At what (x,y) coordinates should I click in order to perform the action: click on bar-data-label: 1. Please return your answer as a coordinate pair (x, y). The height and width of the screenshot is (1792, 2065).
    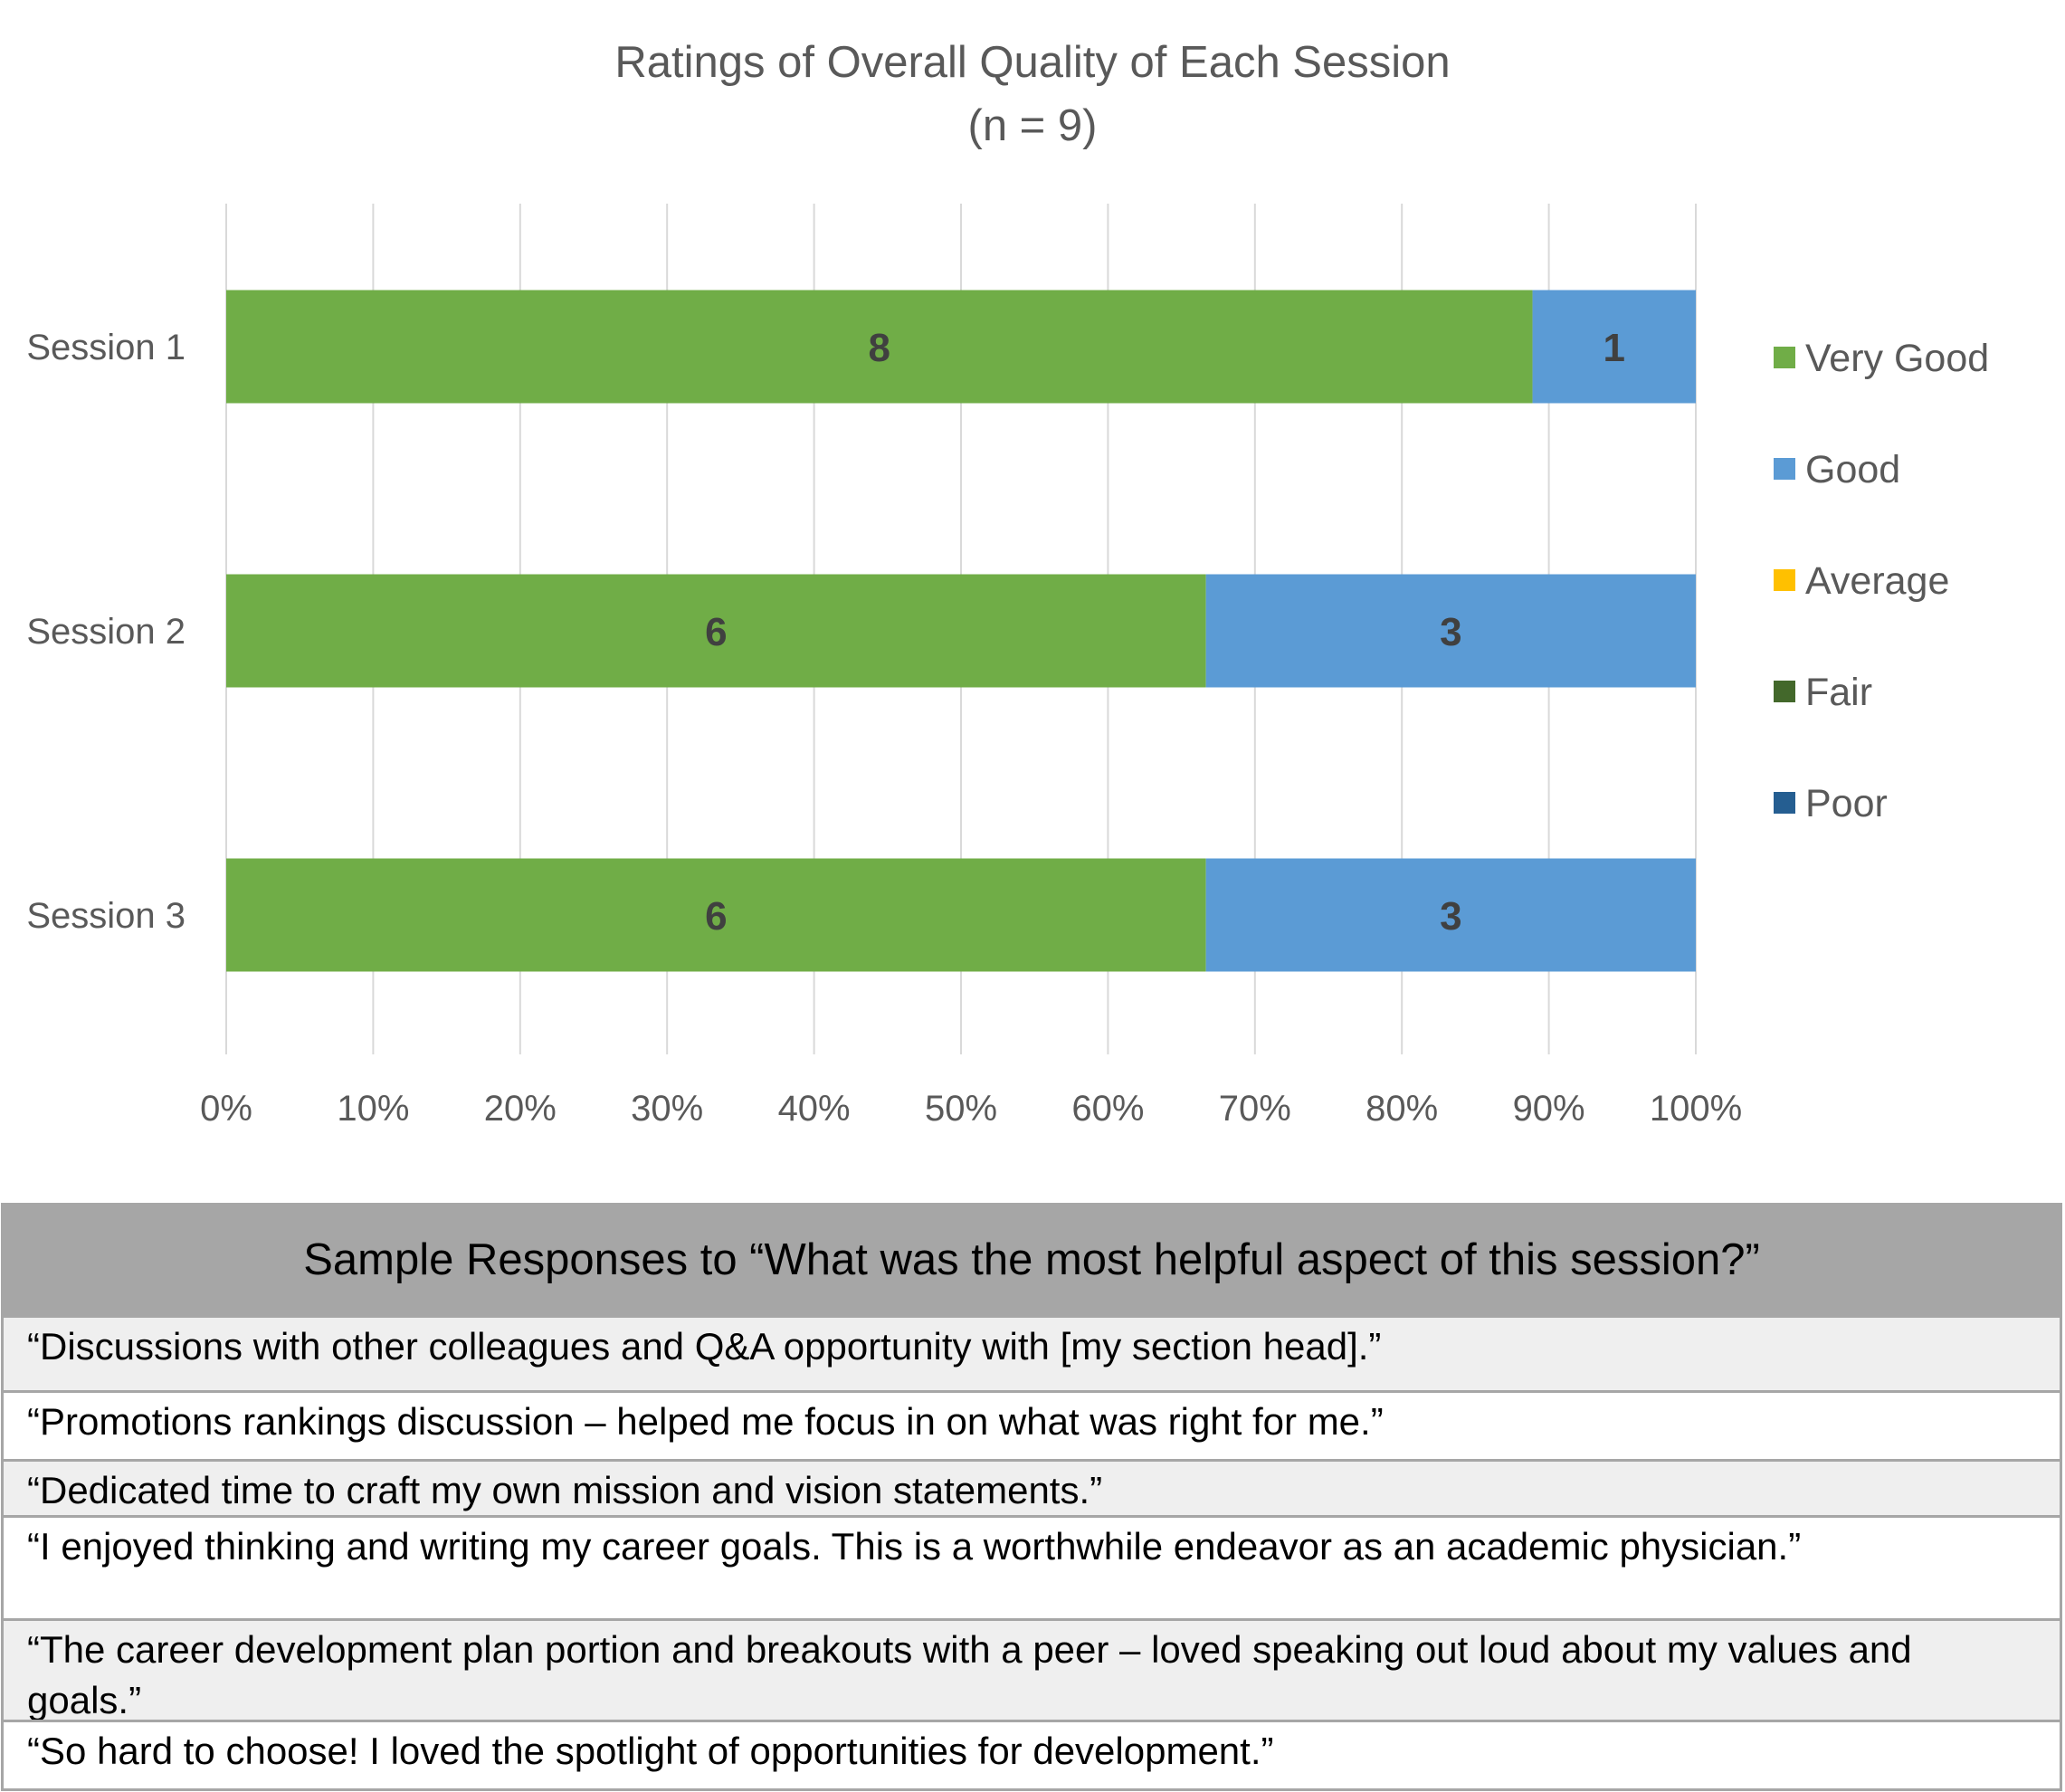
    Looking at the image, I should click on (1614, 348).